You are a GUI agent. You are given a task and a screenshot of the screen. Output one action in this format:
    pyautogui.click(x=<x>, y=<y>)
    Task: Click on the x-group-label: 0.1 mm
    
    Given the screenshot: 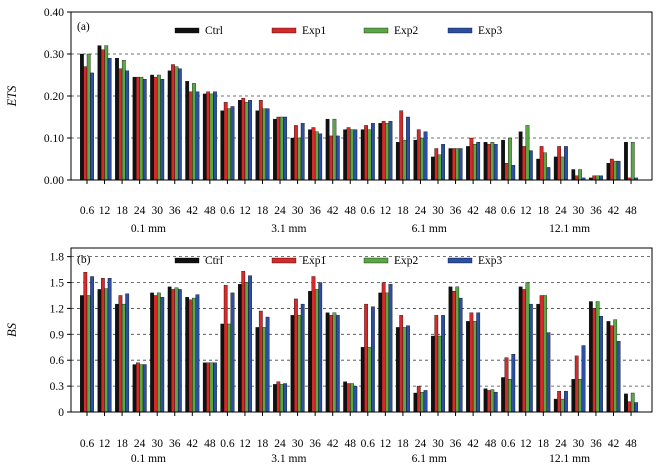 What is the action you would take?
    pyautogui.click(x=148, y=229)
    